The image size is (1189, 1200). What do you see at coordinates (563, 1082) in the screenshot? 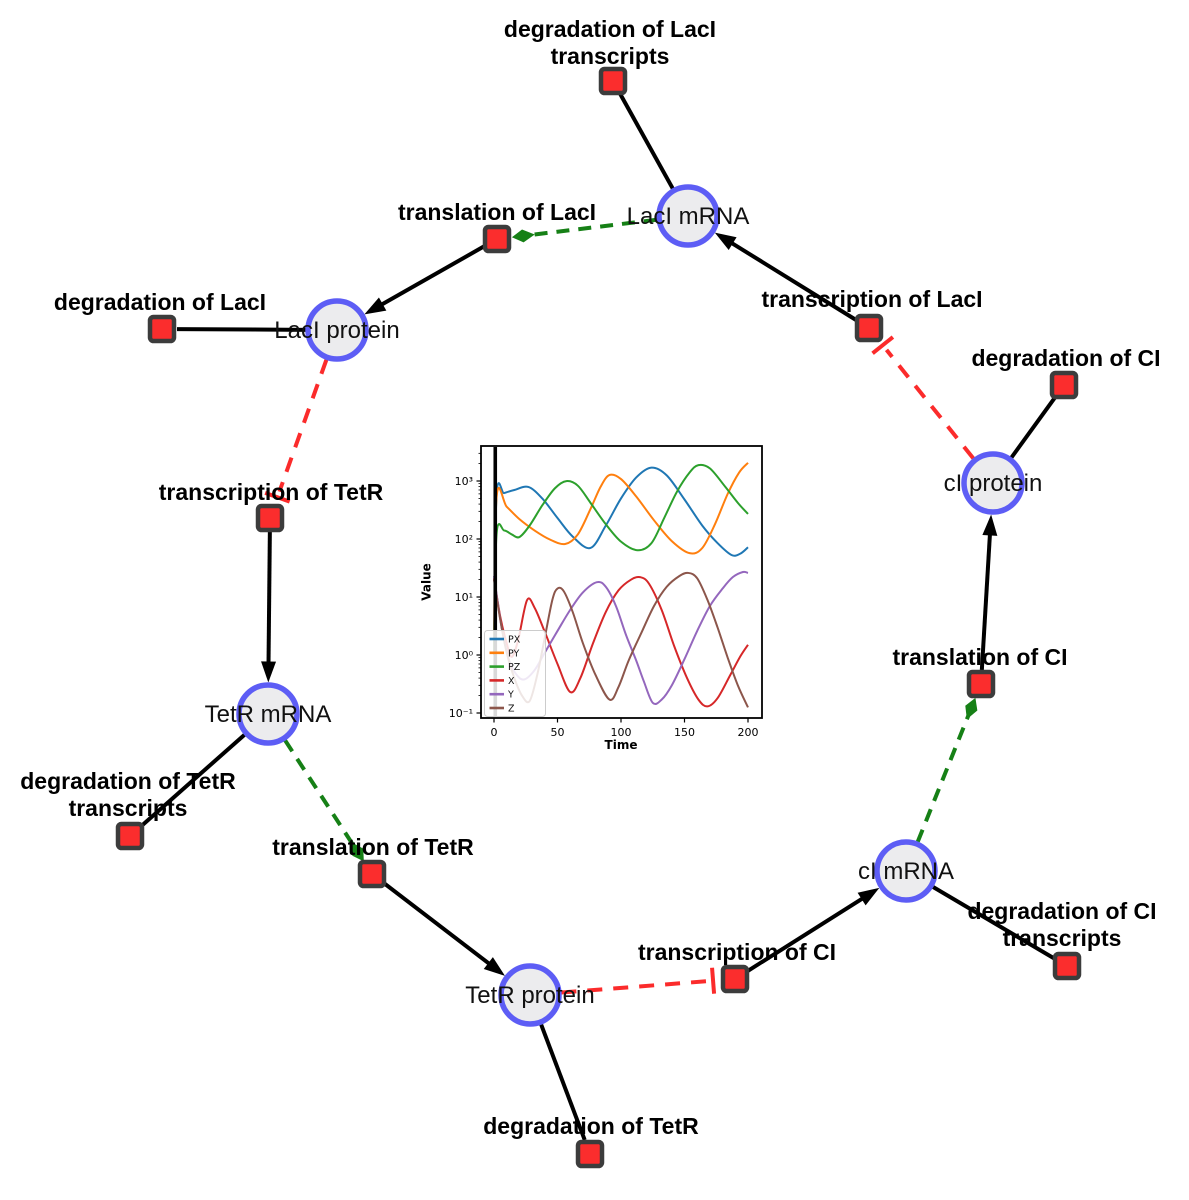
I see `edge-consumption-tetr-protein-deg-tetr` at bounding box center [563, 1082].